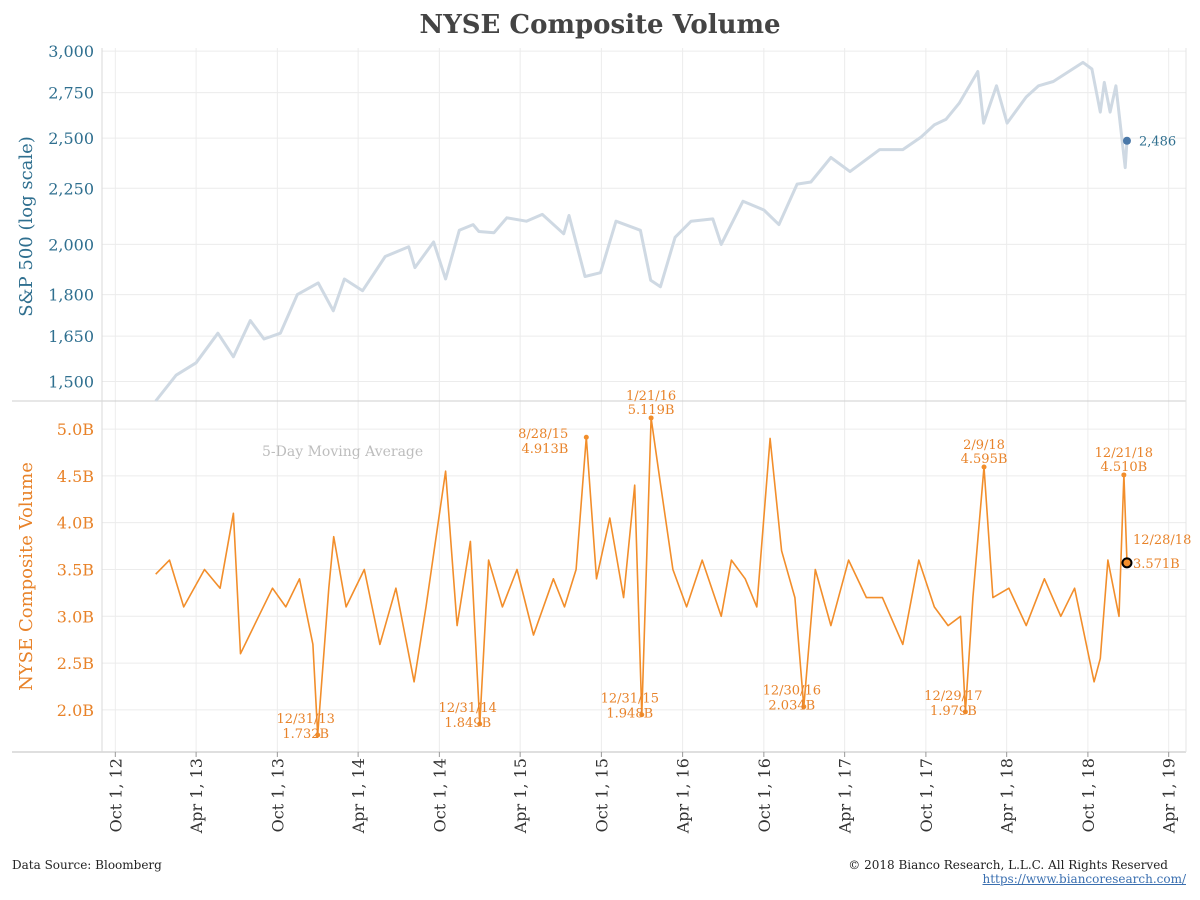 The width and height of the screenshot is (1200, 900). I want to click on volume-annotation-date: 12/28/18, so click(1162, 540).